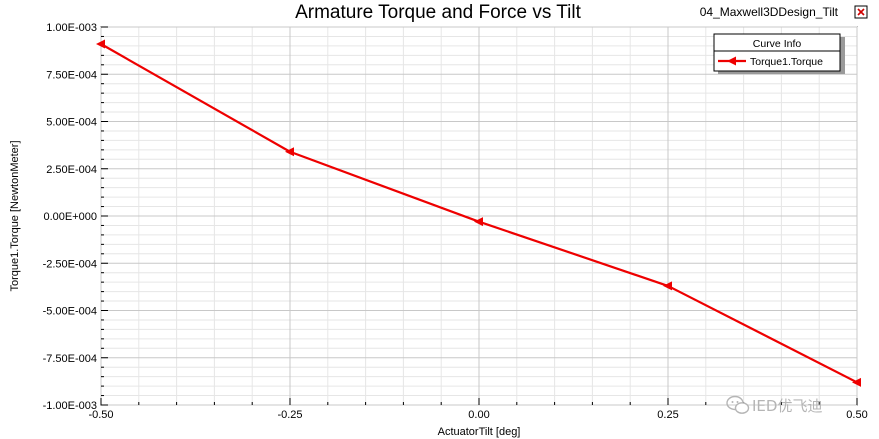 This screenshot has height=439, width=879. Describe the element at coordinates (856, 415) in the screenshot. I see `x-tick-label: 0.50` at that location.